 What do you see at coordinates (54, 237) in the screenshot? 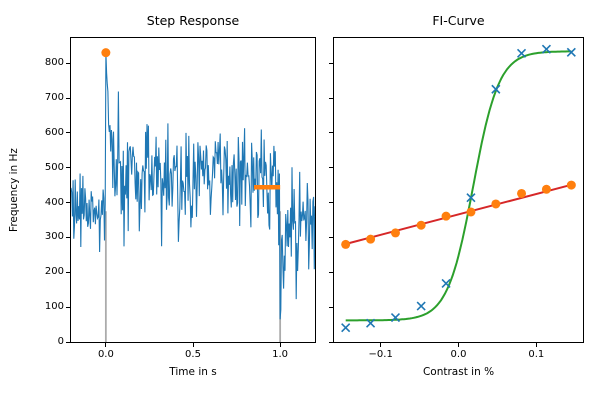
I see `y-tick-label: 300` at bounding box center [54, 237].